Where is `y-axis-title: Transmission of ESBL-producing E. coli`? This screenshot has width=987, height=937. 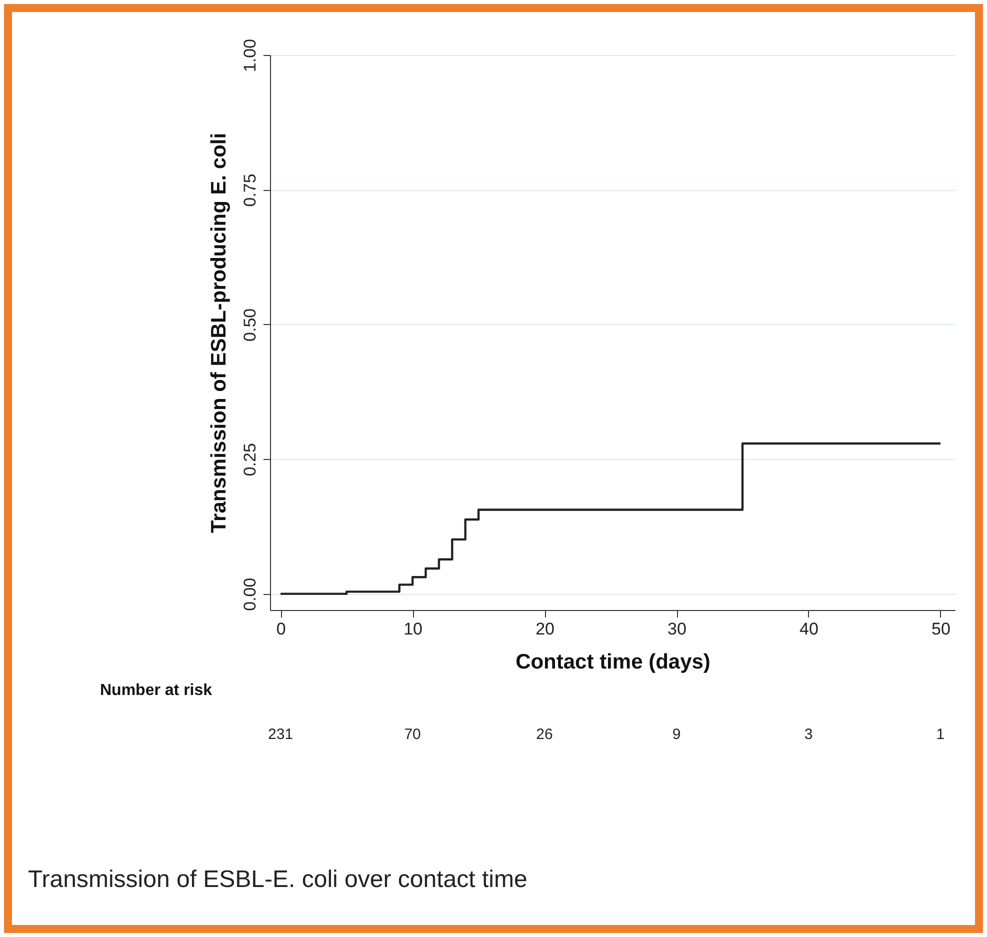 y-axis-title: Transmission of ESBL-producing E. coli is located at coordinates (219, 333).